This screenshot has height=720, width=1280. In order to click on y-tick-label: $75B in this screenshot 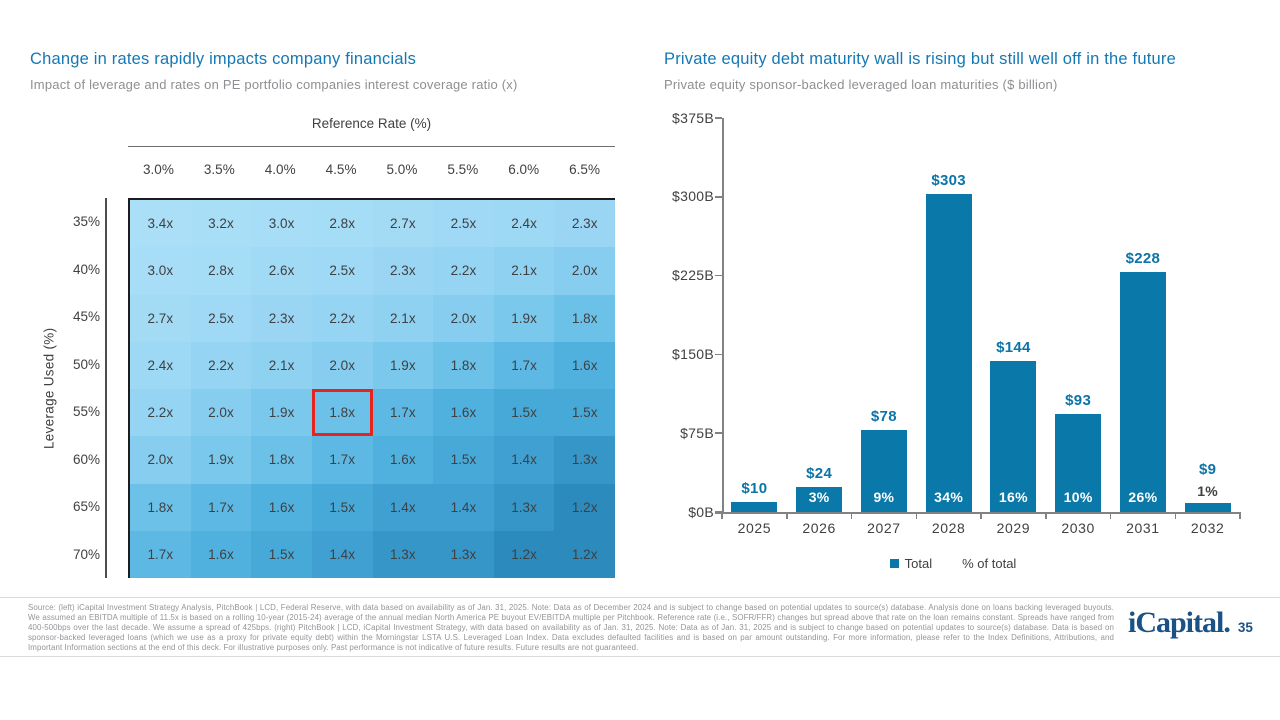, I will do `click(697, 432)`.